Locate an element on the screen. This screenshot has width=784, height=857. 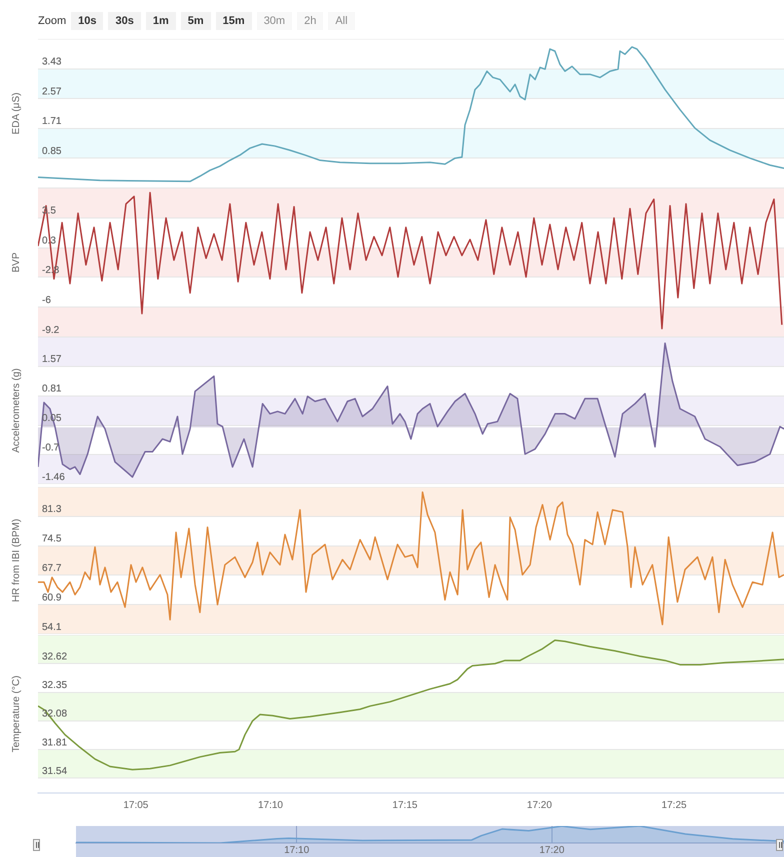
text: 30m is located at coordinates (274, 21).